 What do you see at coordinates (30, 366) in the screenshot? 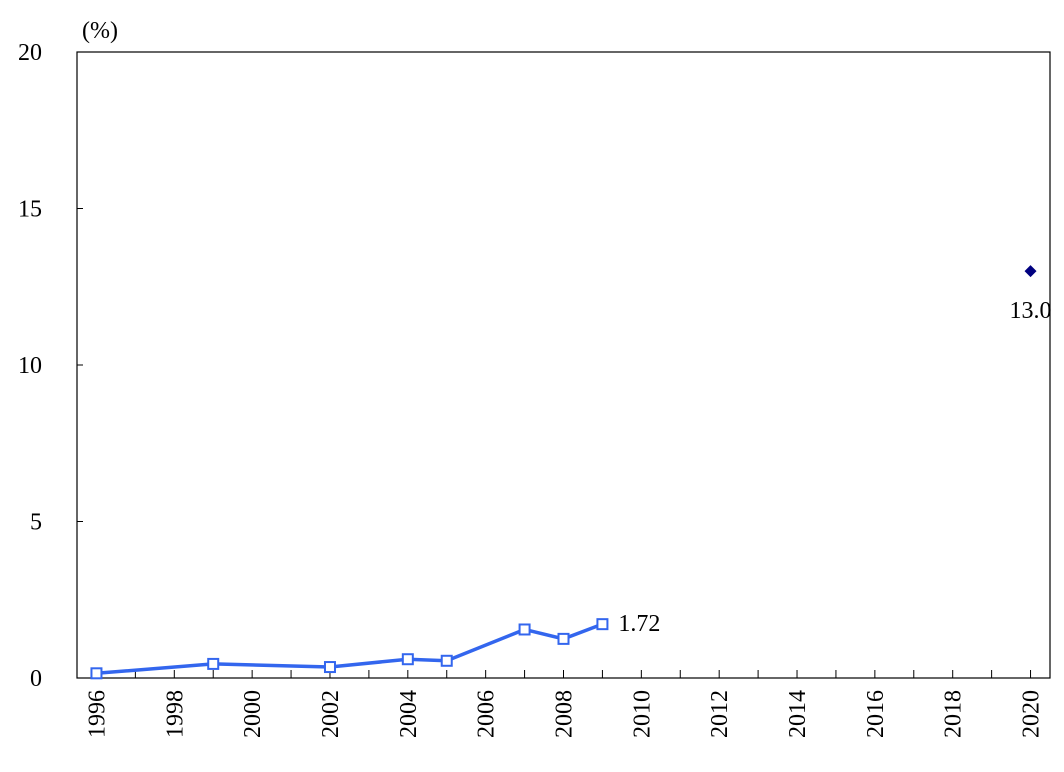
I see `y-tick-label: 10` at bounding box center [30, 366].